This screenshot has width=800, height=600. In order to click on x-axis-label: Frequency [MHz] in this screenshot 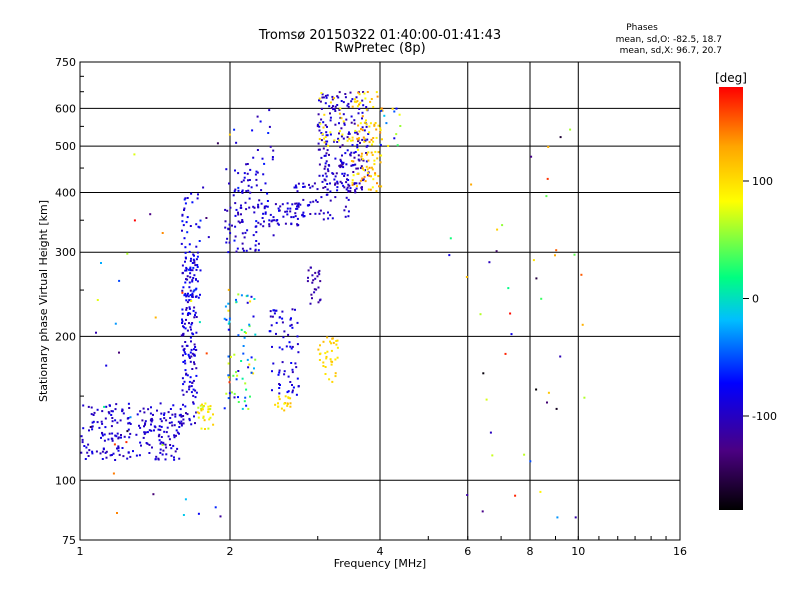, I will do `click(380, 563)`.